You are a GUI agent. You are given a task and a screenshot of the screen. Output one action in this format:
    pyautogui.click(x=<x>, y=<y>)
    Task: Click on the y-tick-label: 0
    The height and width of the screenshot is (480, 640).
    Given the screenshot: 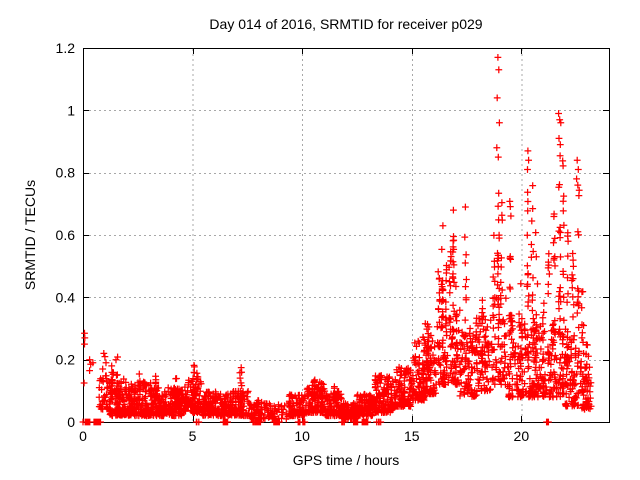 What is the action you would take?
    pyautogui.click(x=71, y=422)
    